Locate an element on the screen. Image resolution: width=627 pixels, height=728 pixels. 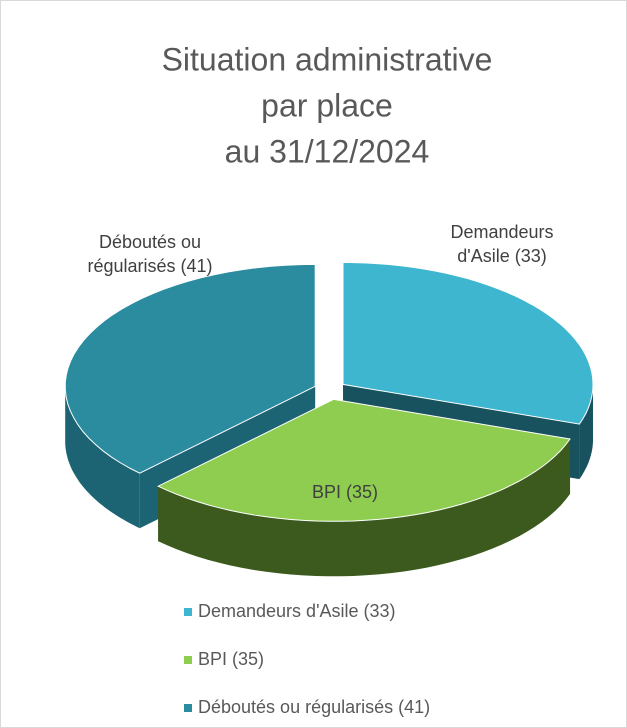
legend-label: Déboutés ou régularisés (41) is located at coordinates (314, 707).